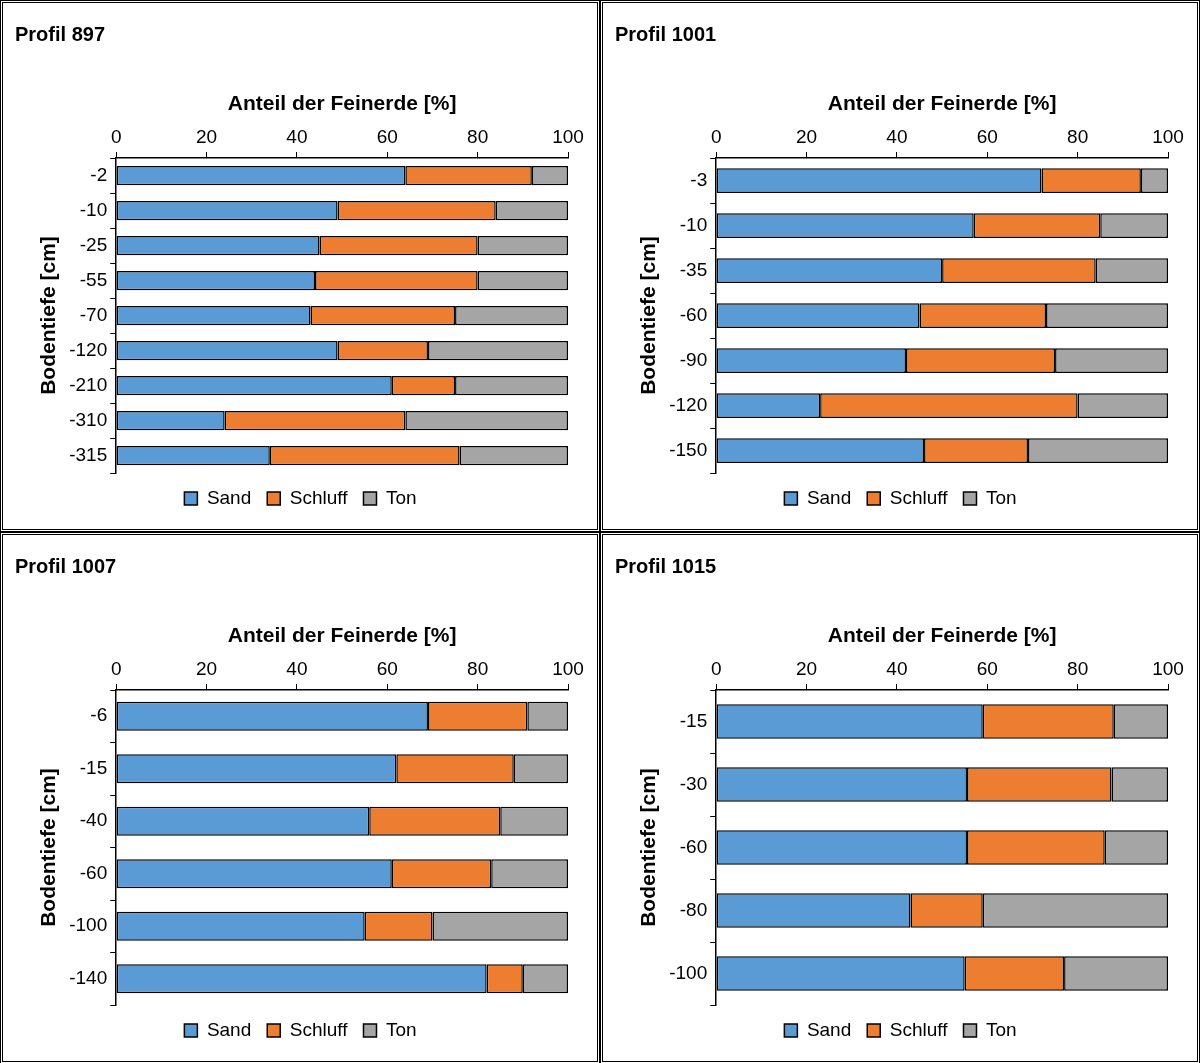 The width and height of the screenshot is (1202, 1063). Describe the element at coordinates (699, 179) in the screenshot. I see `y-tick-label: -3` at that location.